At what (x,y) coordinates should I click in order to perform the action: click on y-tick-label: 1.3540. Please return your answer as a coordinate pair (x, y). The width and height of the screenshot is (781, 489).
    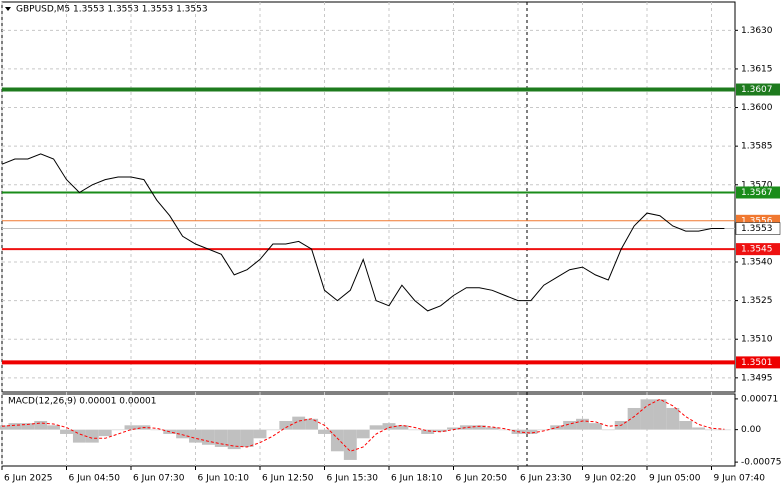
    Looking at the image, I should click on (757, 263).